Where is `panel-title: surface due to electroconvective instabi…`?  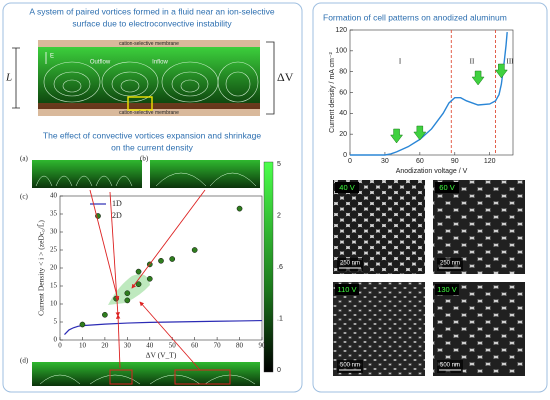 panel-title: surface due to electroconvective instabi… is located at coordinates (152, 23).